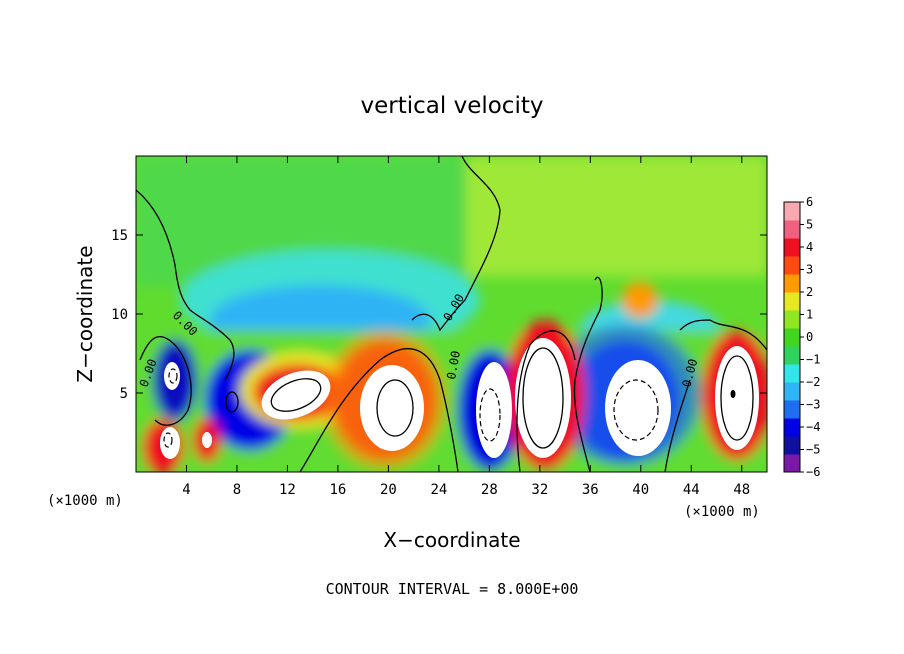 The width and height of the screenshot is (904, 654). What do you see at coordinates (490, 415) in the screenshot?
I see `dashed-core-c` at bounding box center [490, 415].